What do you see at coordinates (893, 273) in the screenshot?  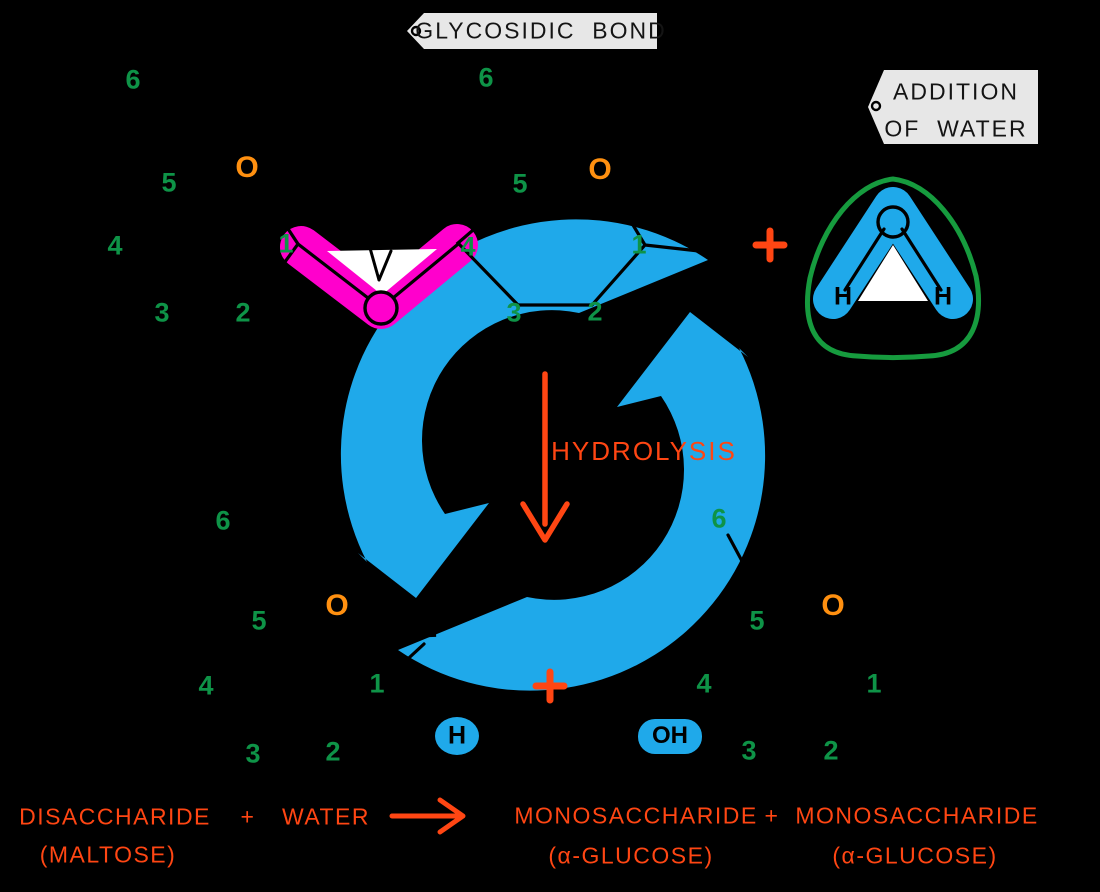 I see `water-white-gap` at bounding box center [893, 273].